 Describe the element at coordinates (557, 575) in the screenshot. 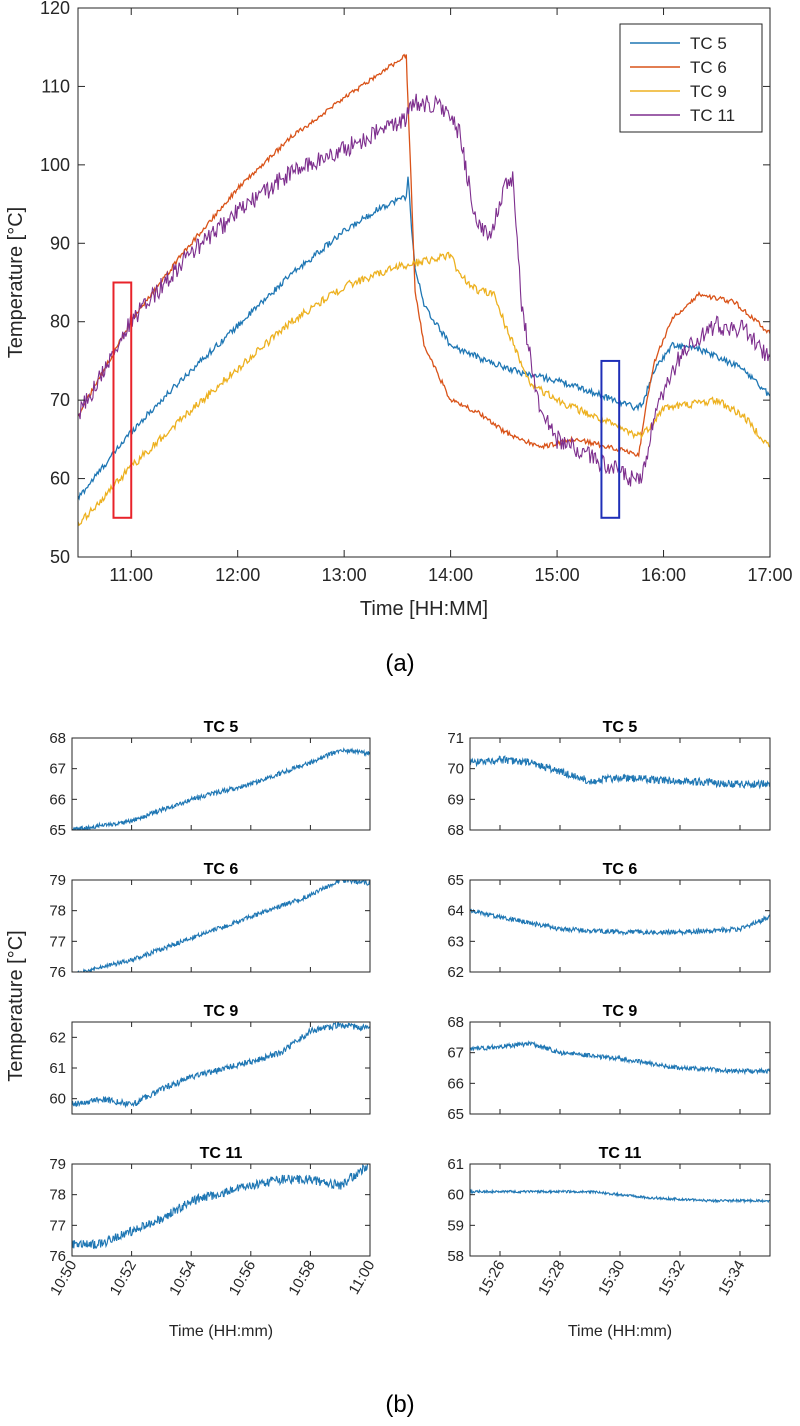

I see `x-tick-label: 15:00` at that location.